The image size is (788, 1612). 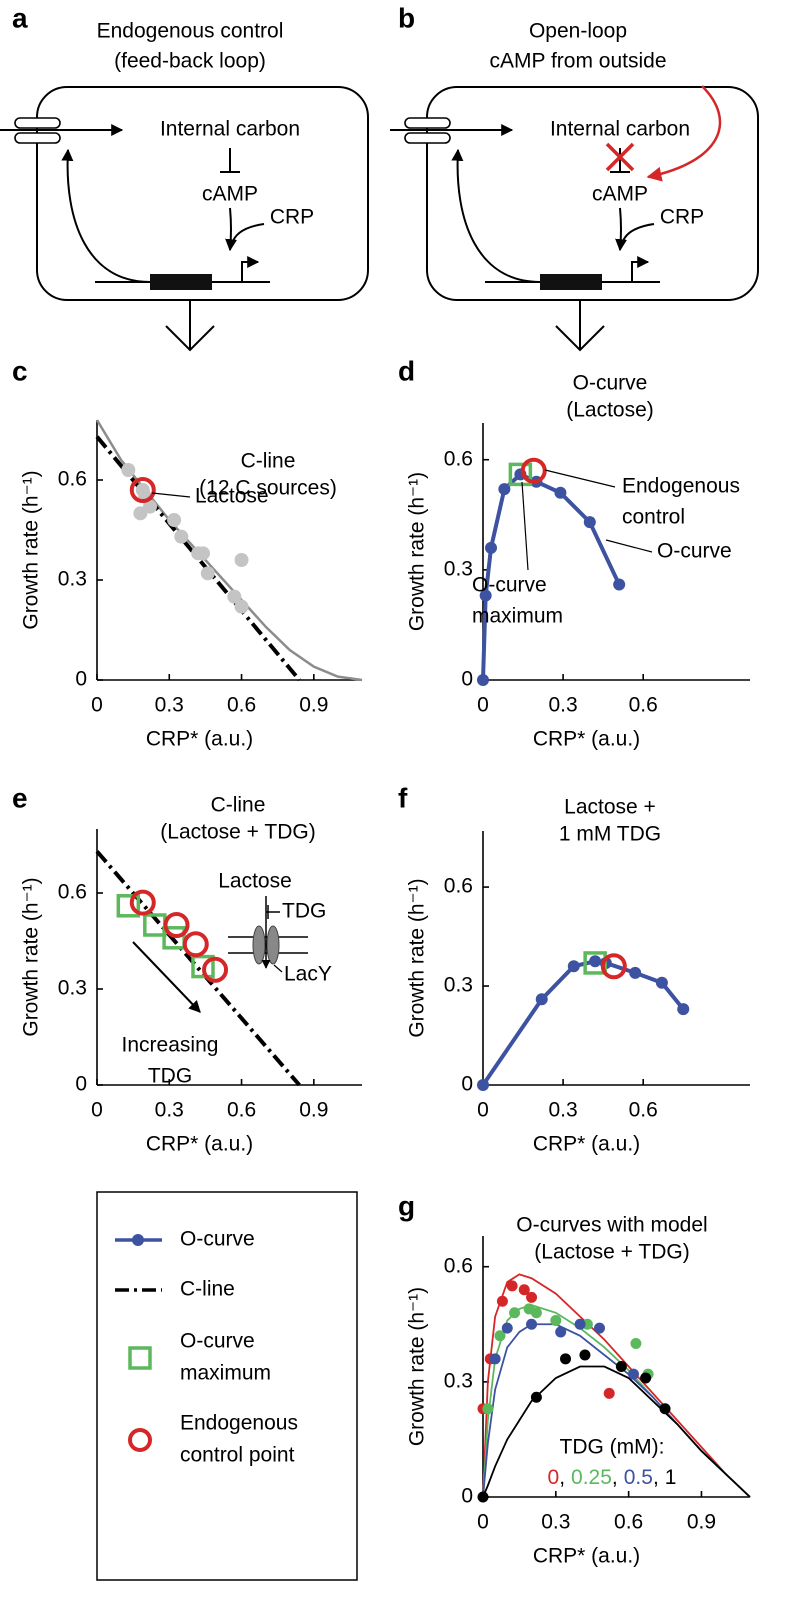 I want to click on chart-title: O-curves with model, so click(x=611, y=1225).